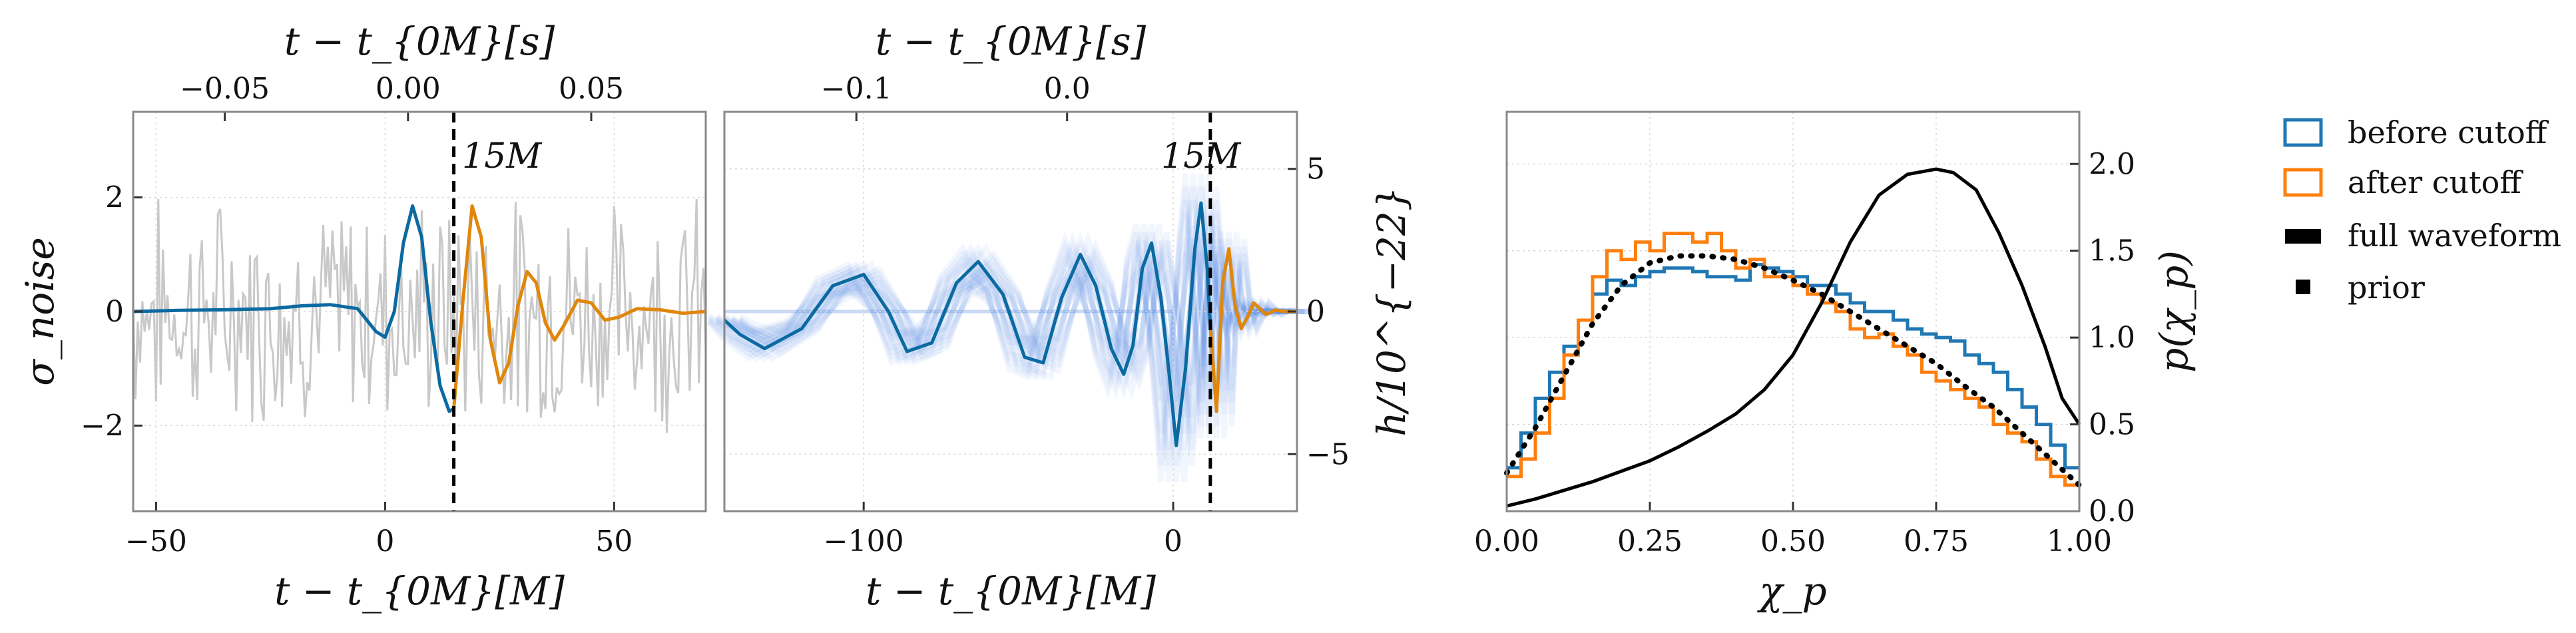 This screenshot has width=2576, height=633. I want to click on panel3-frame, so click(1793, 311).